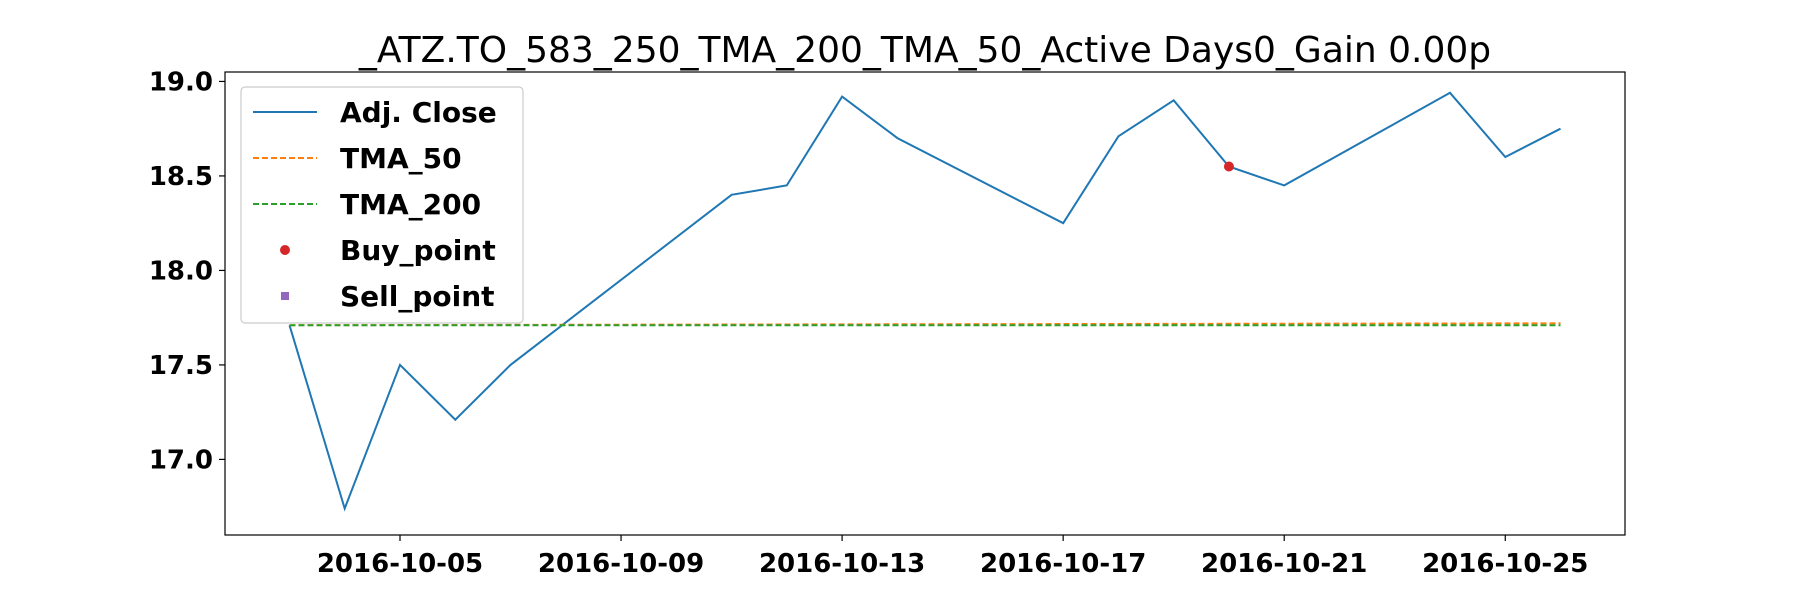 The height and width of the screenshot is (600, 1800). What do you see at coordinates (181, 177) in the screenshot?
I see `y-tick-label-3: 18.5` at bounding box center [181, 177].